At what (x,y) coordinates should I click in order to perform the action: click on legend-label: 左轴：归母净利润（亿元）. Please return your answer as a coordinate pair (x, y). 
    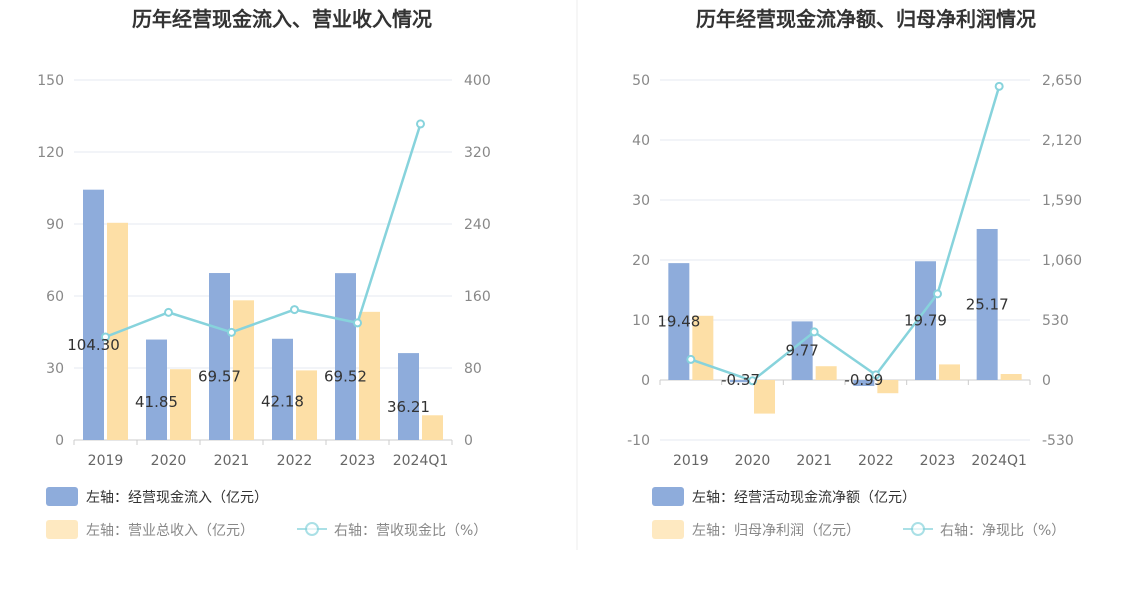
    Looking at the image, I should click on (776, 530).